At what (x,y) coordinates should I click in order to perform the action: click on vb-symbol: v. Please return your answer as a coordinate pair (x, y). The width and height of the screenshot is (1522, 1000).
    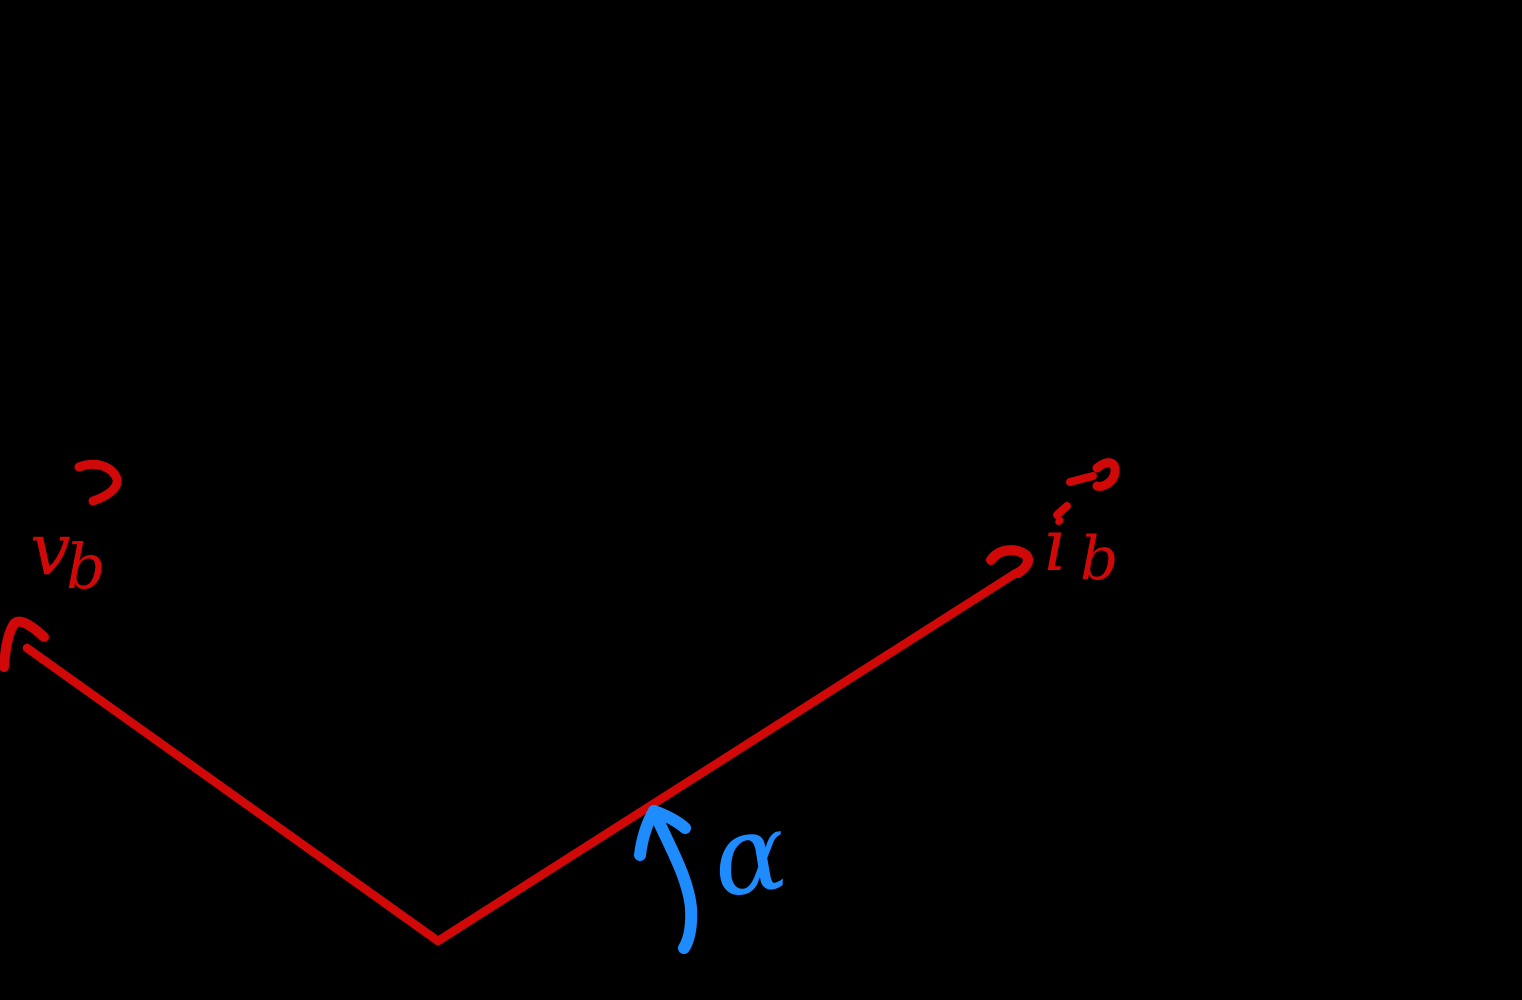
    Looking at the image, I should click on (50, 549).